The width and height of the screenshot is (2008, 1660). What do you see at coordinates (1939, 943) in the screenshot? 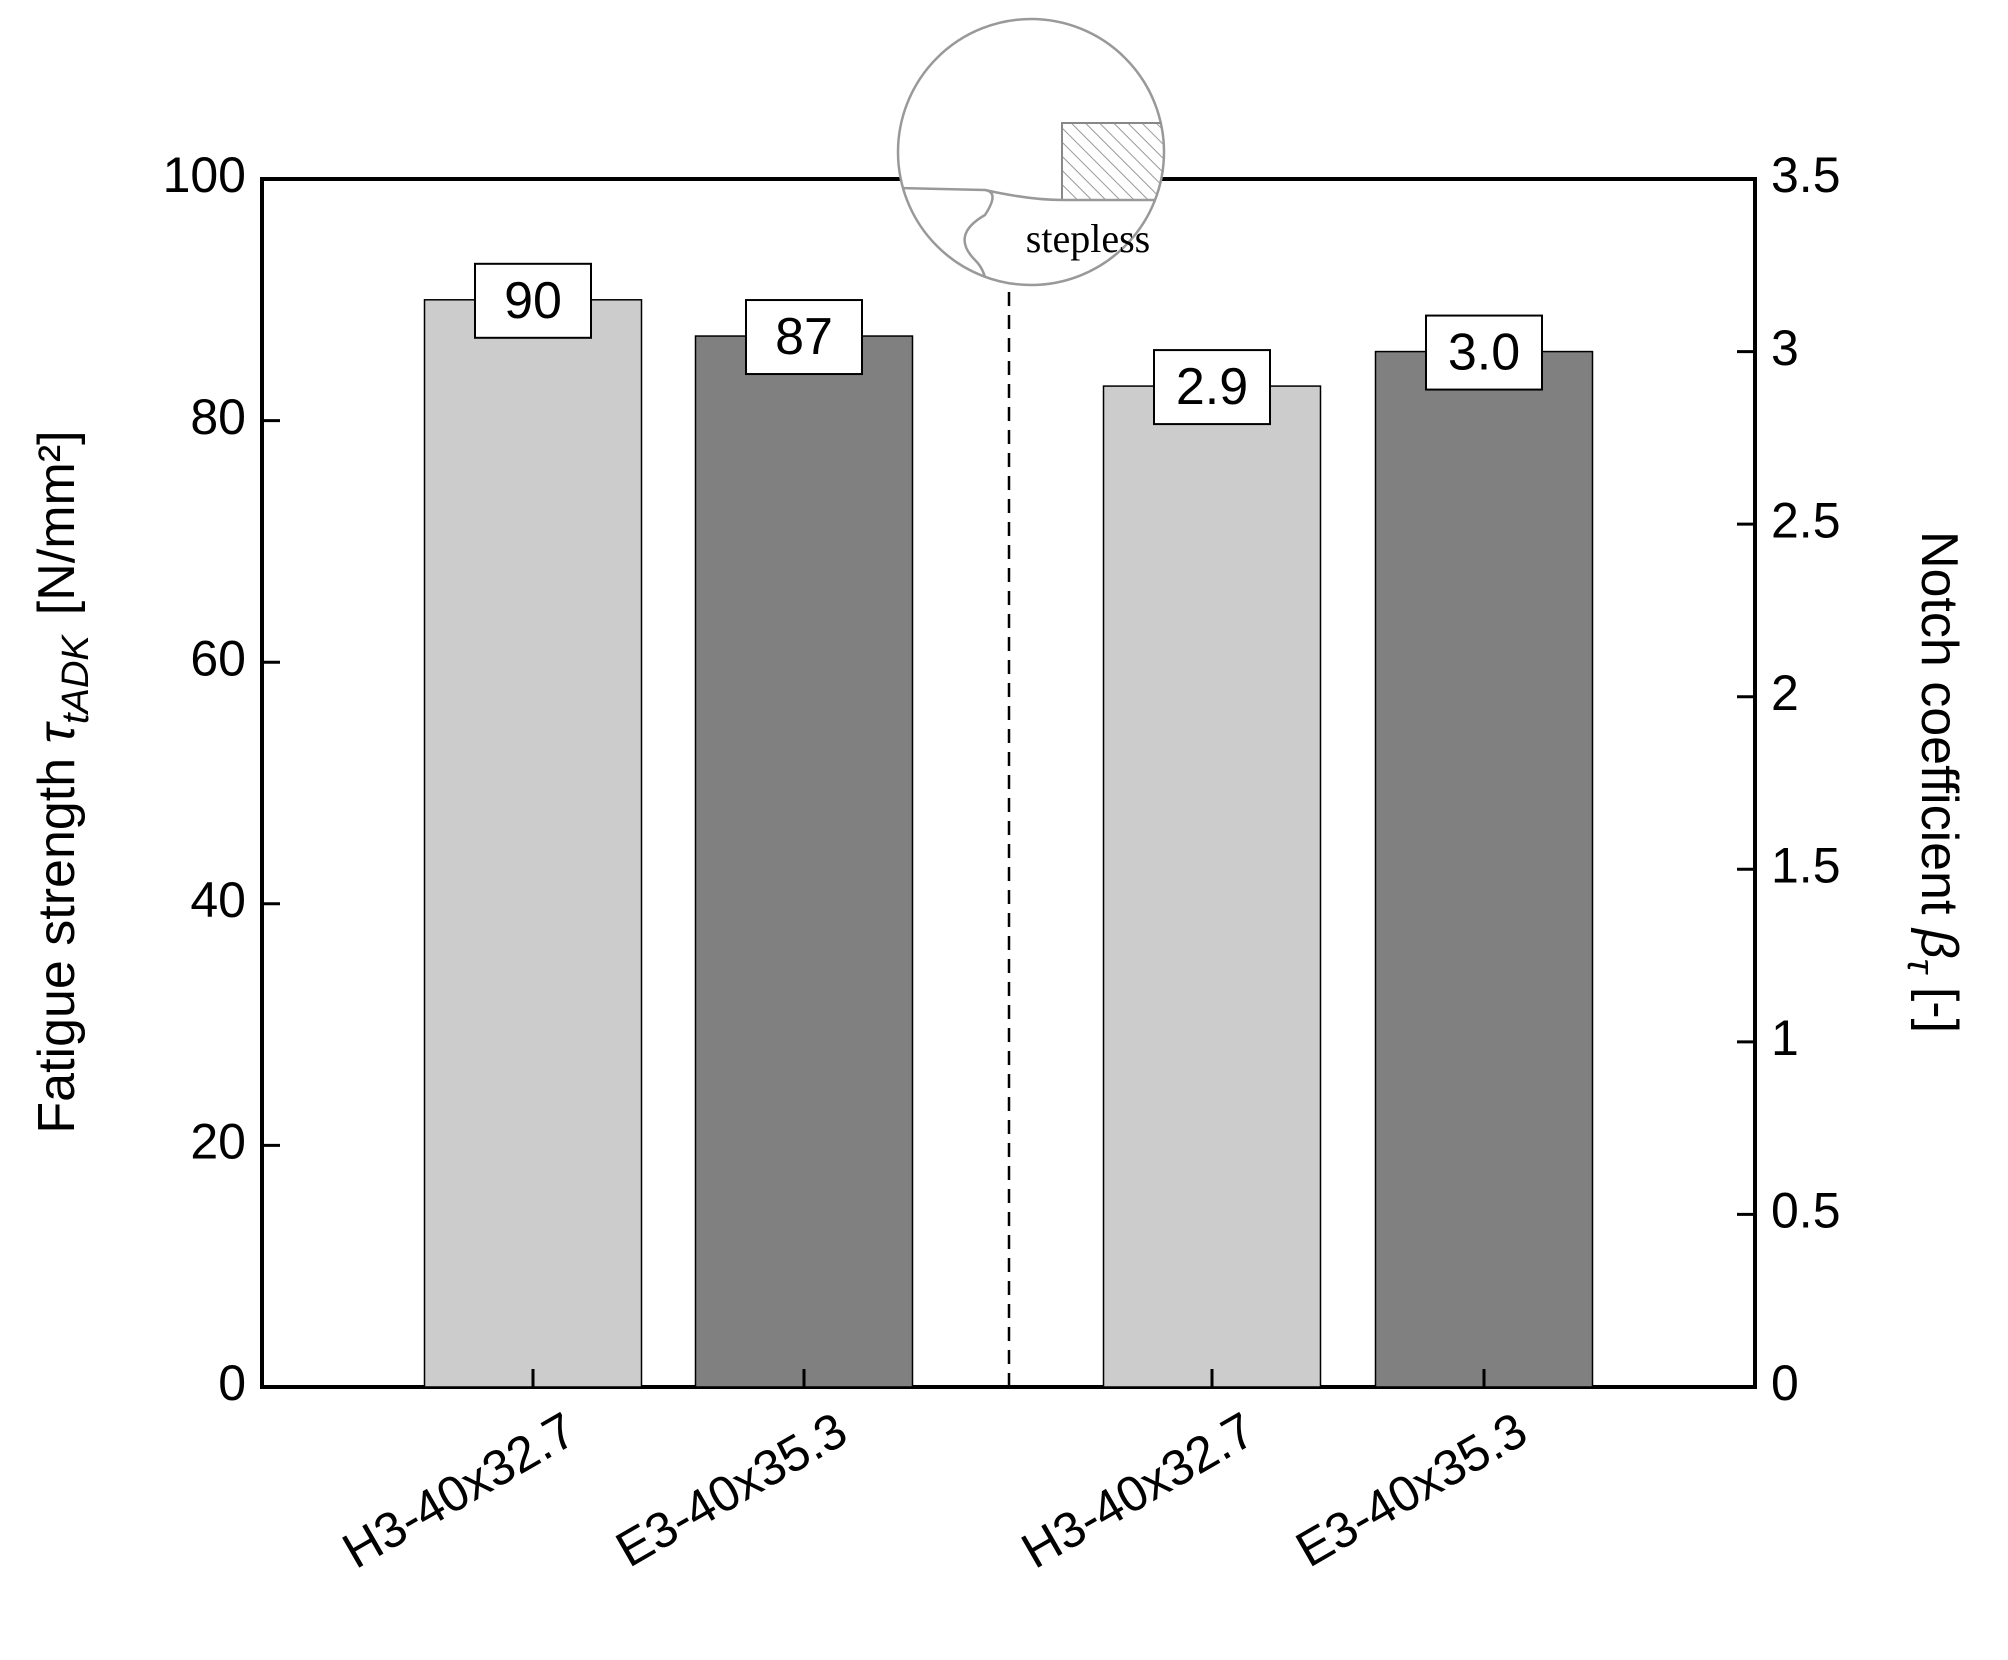
I see `y2-label-symbol: β` at bounding box center [1939, 943].